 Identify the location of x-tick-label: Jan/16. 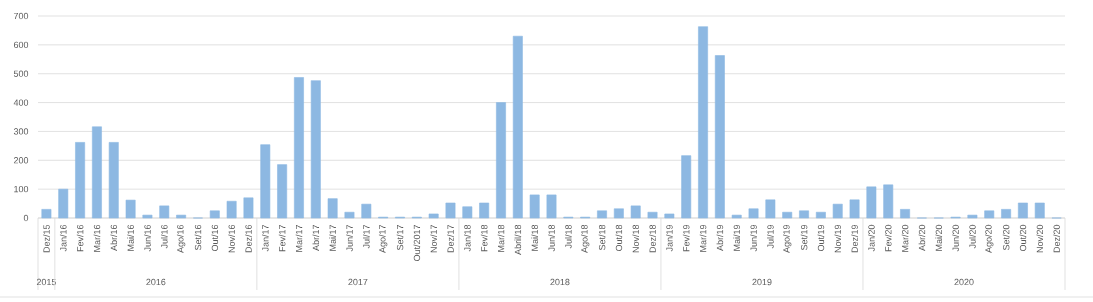
(63, 238).